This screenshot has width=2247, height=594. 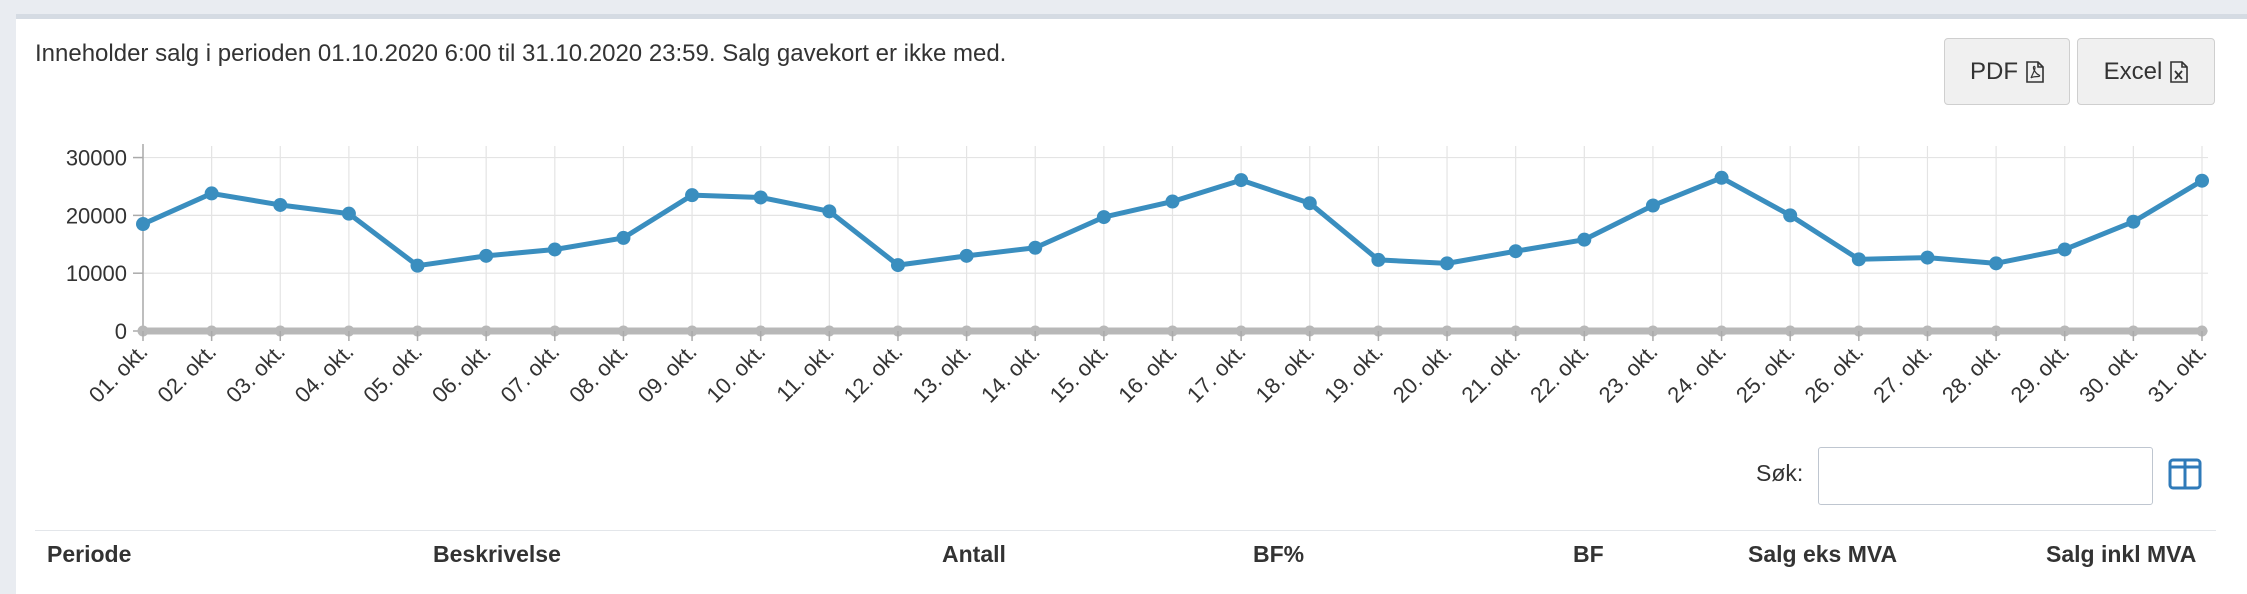 What do you see at coordinates (1994, 71) in the screenshot?
I see `pdf-button-label: PDF` at bounding box center [1994, 71].